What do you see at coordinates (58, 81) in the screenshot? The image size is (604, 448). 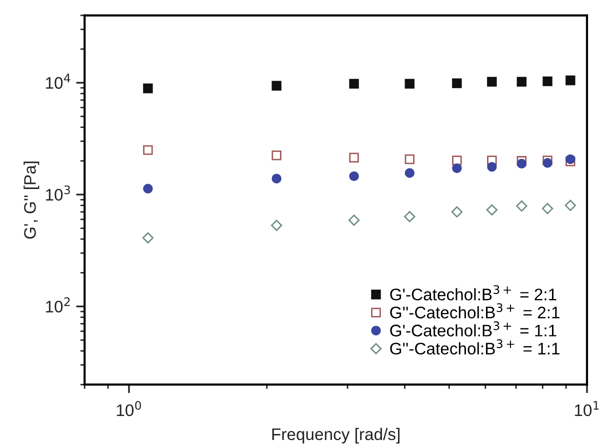 I see `y-tick-label: 10$^{4}$` at bounding box center [58, 81].